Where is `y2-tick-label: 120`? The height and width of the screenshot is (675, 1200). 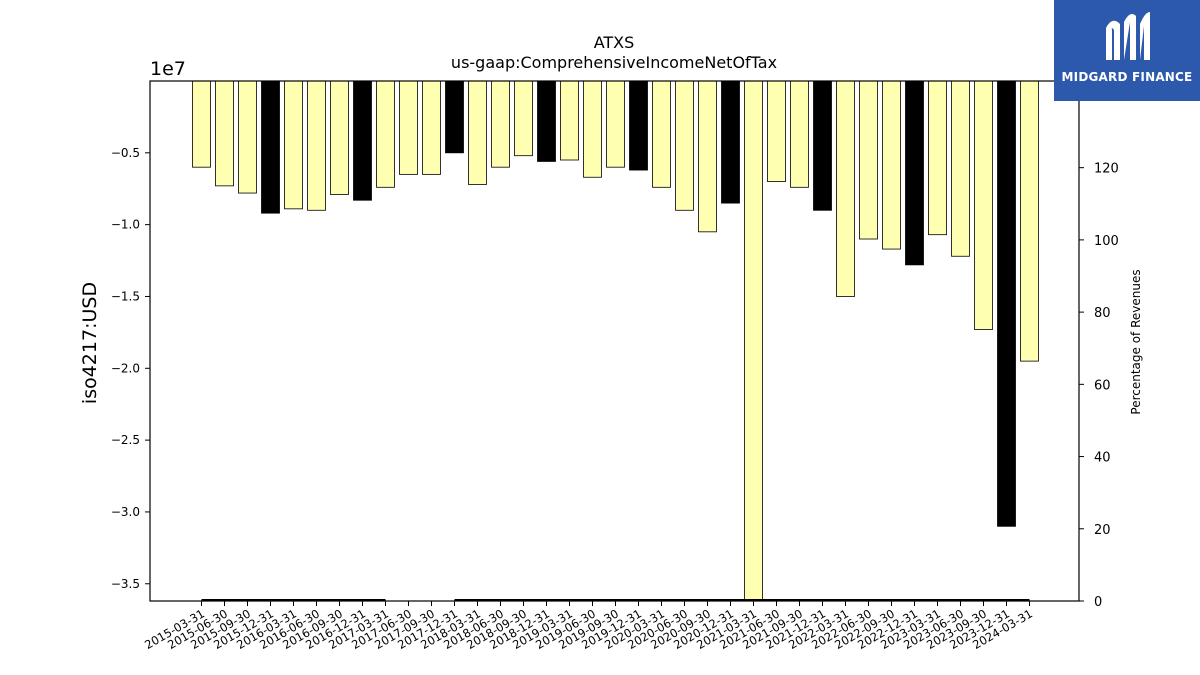 y2-tick-label: 120 is located at coordinates (1106, 169).